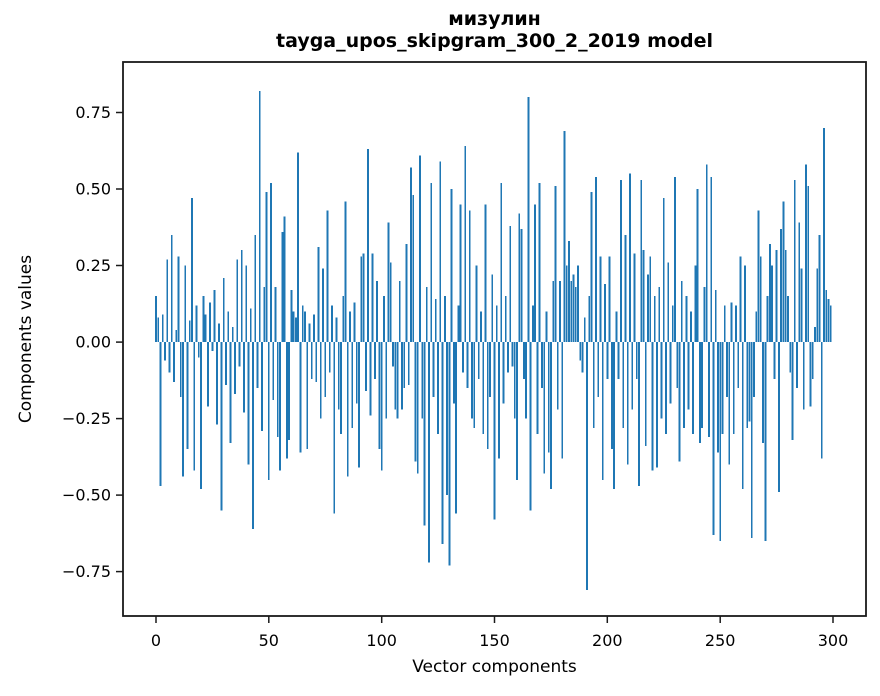  What do you see at coordinates (720, 640) in the screenshot?
I see `x-tick-label: 250` at bounding box center [720, 640].